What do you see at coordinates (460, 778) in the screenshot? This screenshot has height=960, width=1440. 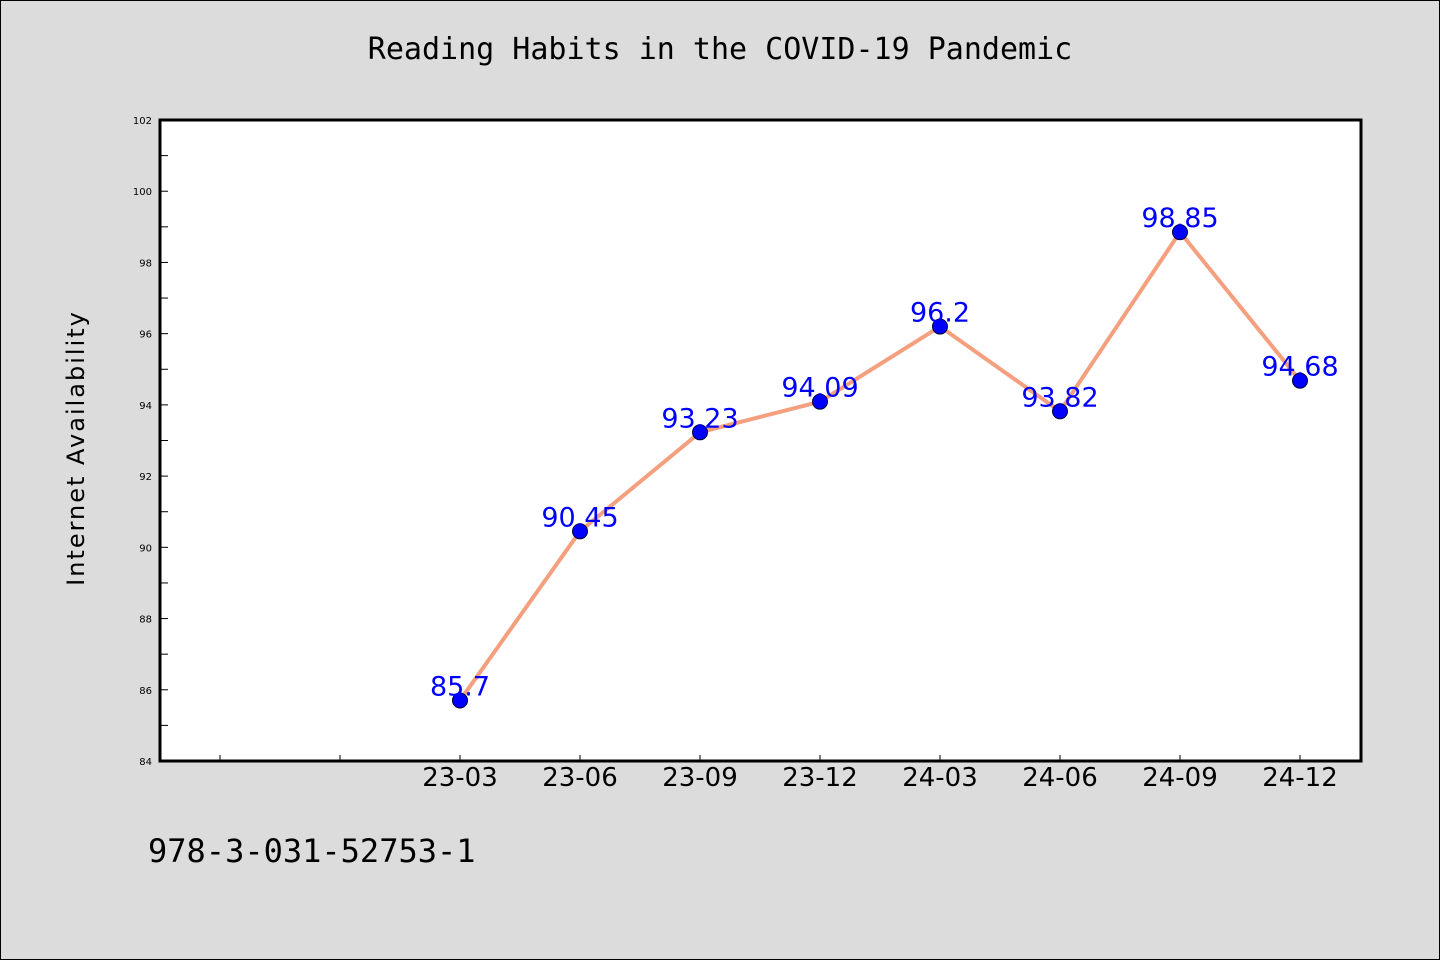 I see `x-tick-label: 23-03` at bounding box center [460, 778].